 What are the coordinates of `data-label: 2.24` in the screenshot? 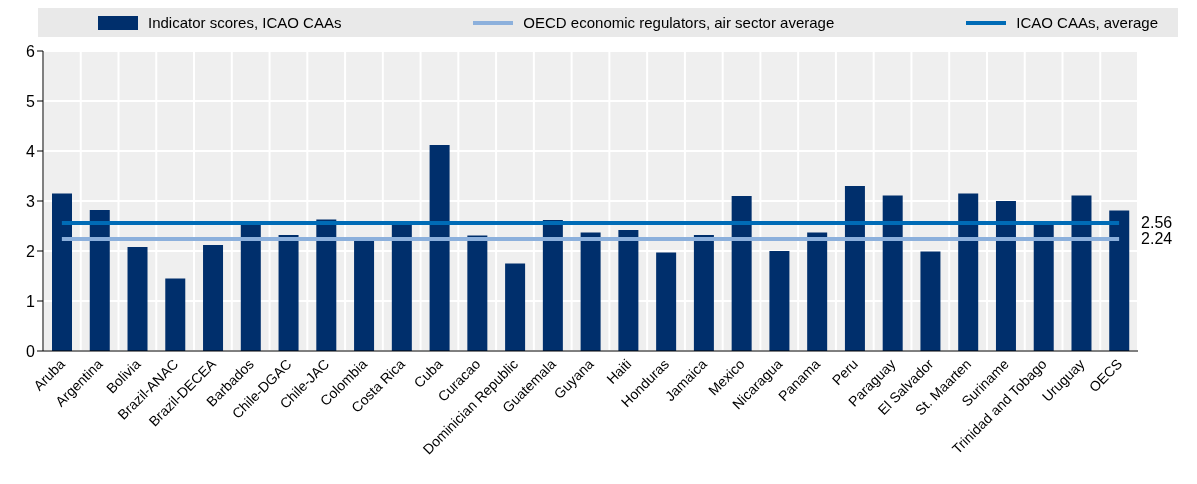 It's located at (1157, 238).